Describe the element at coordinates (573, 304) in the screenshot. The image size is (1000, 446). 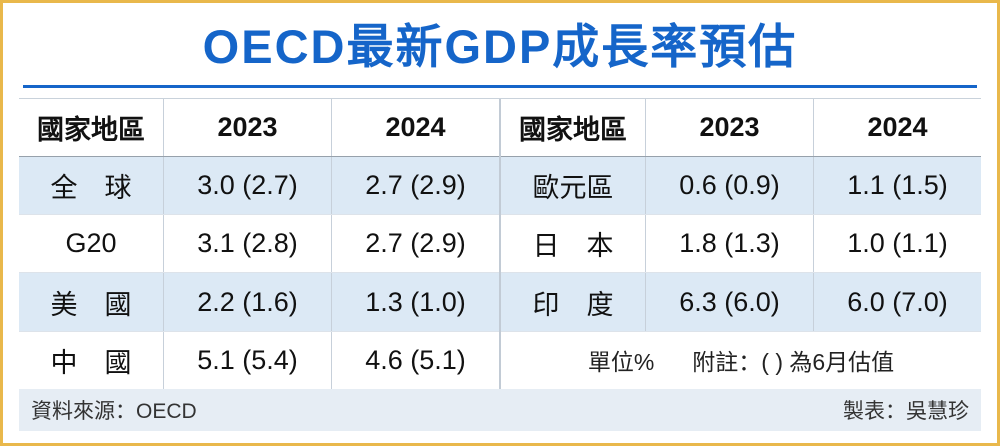
I see `region-cell: 印 度` at that location.